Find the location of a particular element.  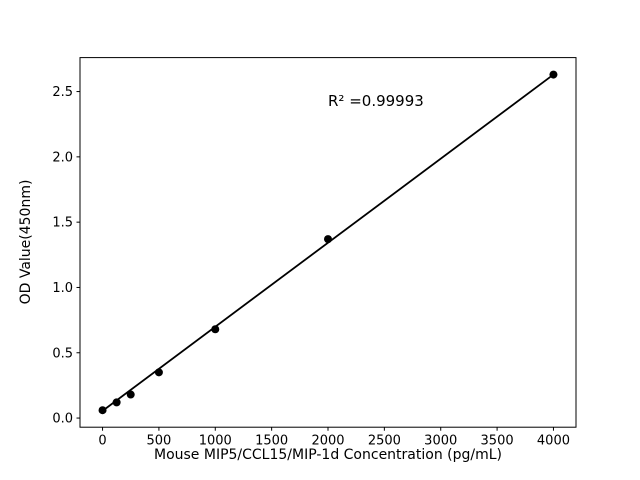

x-tick-label: 3500 is located at coordinates (497, 441).